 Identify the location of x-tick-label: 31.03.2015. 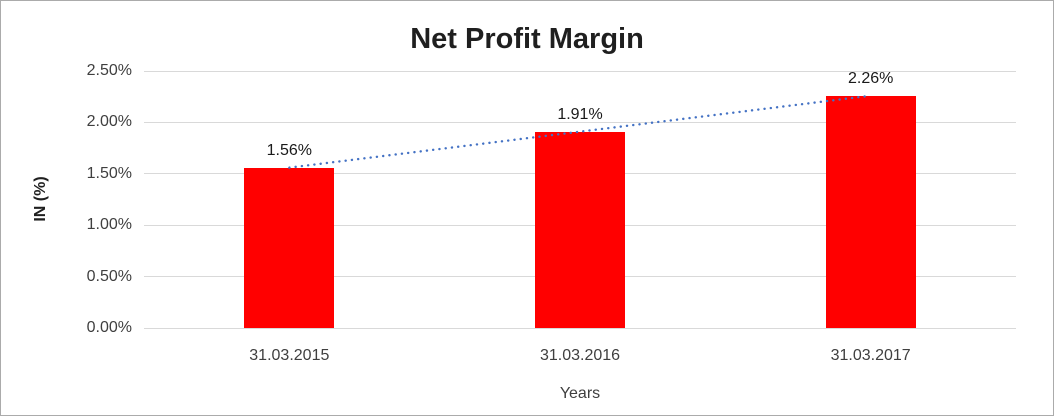
(289, 355).